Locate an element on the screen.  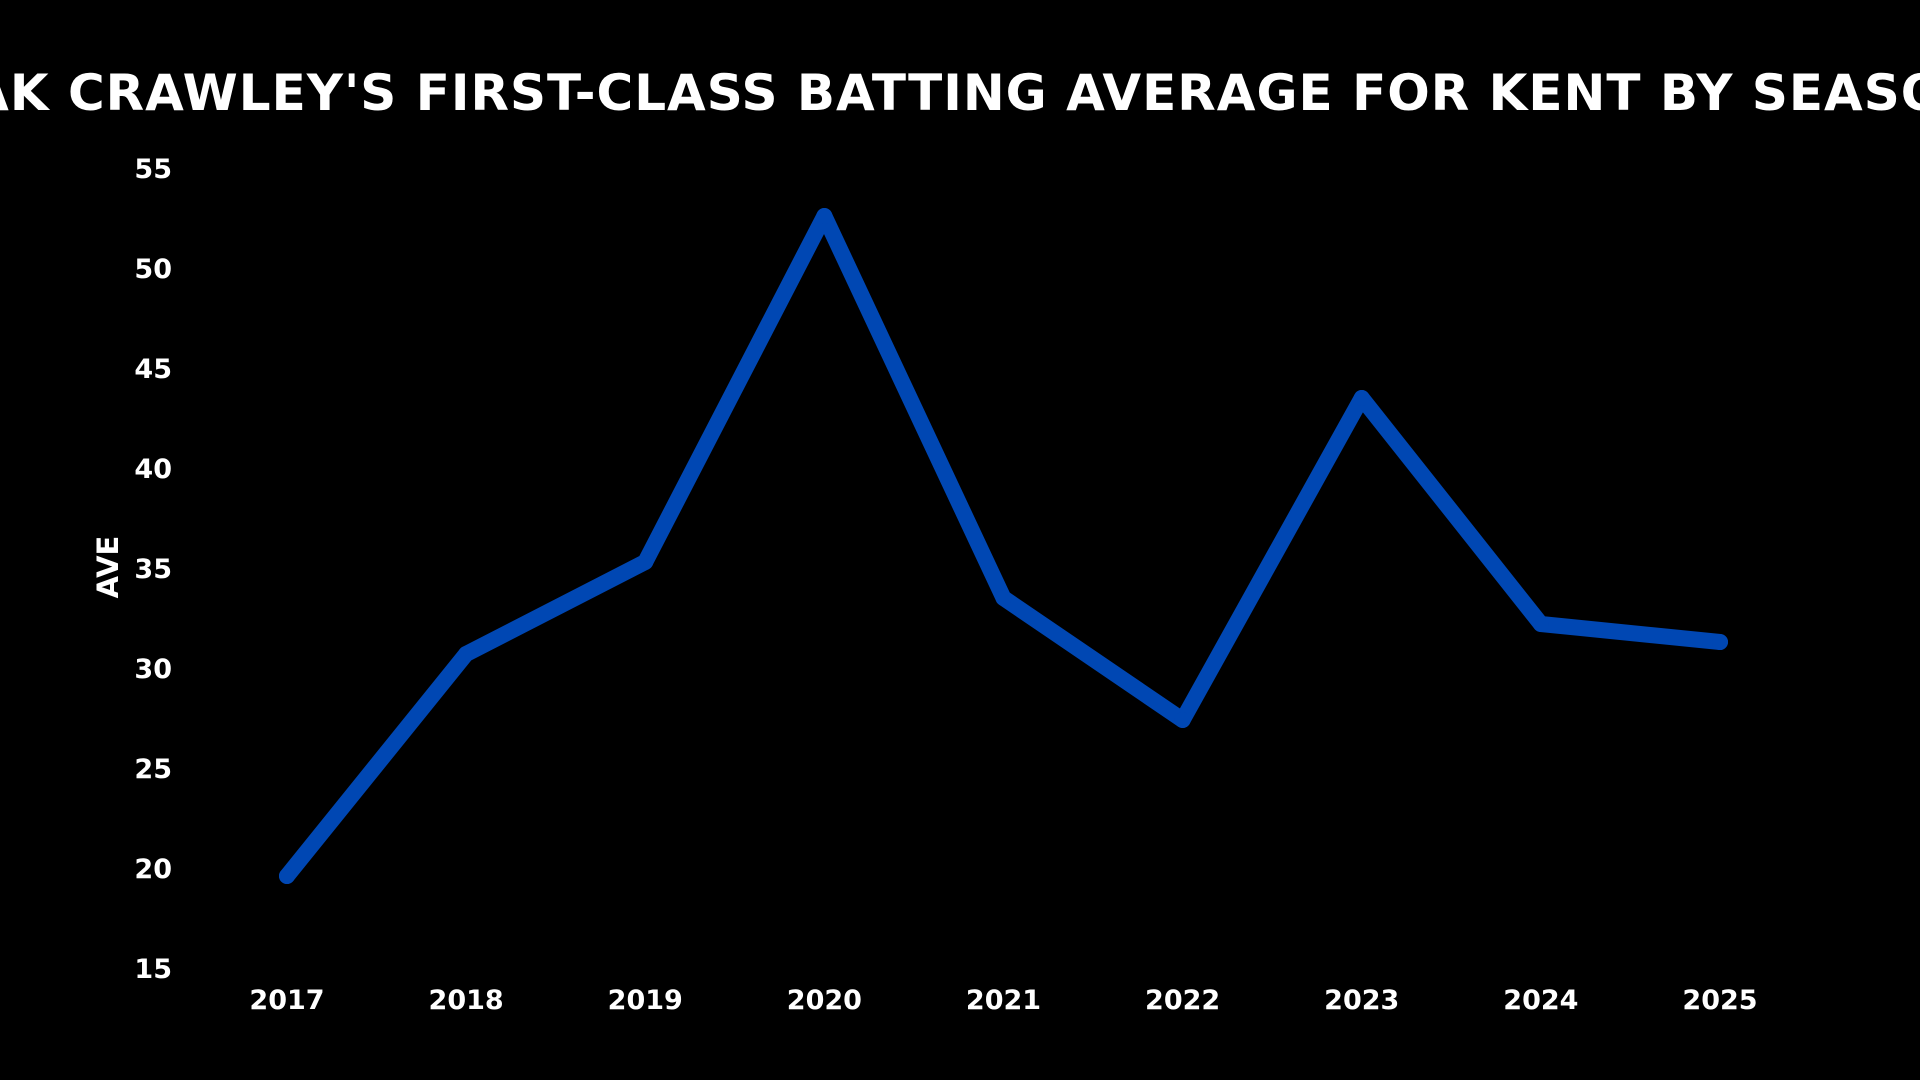
y-tick-label: 35 is located at coordinates (153, 569).